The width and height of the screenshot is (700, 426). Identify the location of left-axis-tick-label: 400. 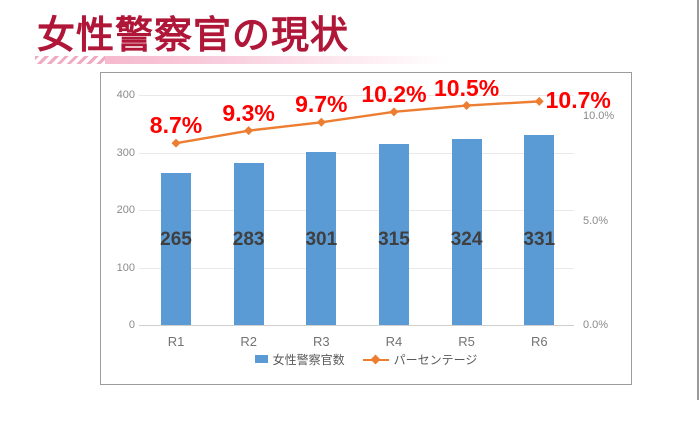
(125, 95).